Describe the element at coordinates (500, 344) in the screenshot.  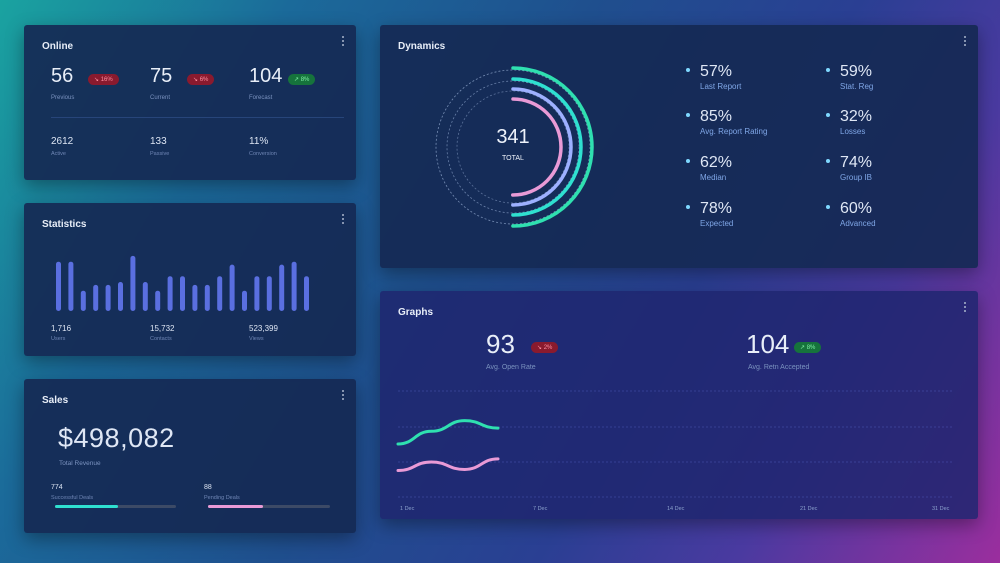
I see `open-rate-value: 93` at that location.